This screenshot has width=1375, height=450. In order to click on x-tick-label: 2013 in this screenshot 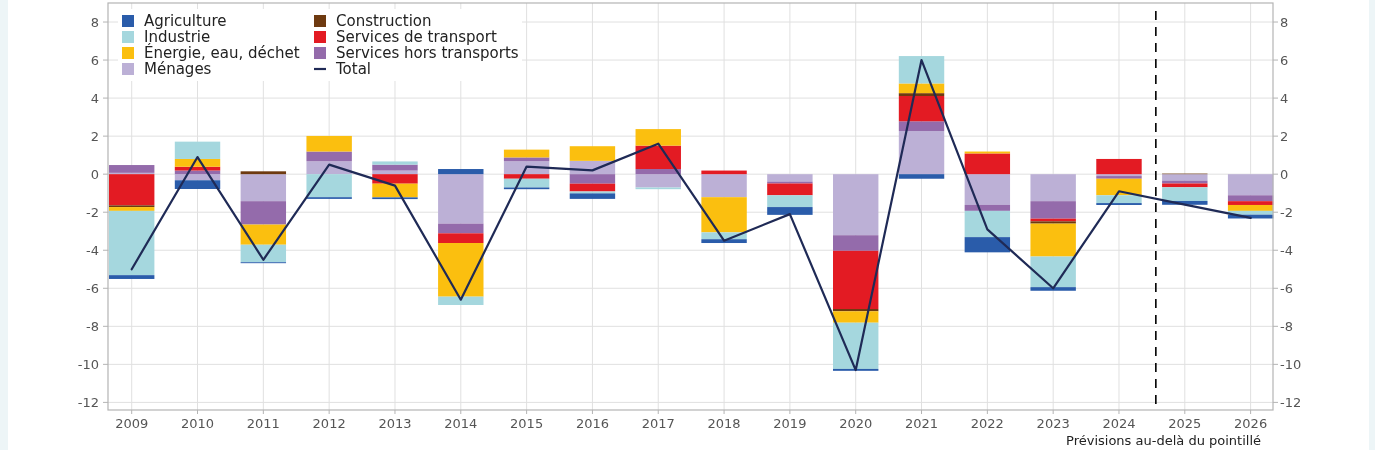, I will do `click(395, 423)`.